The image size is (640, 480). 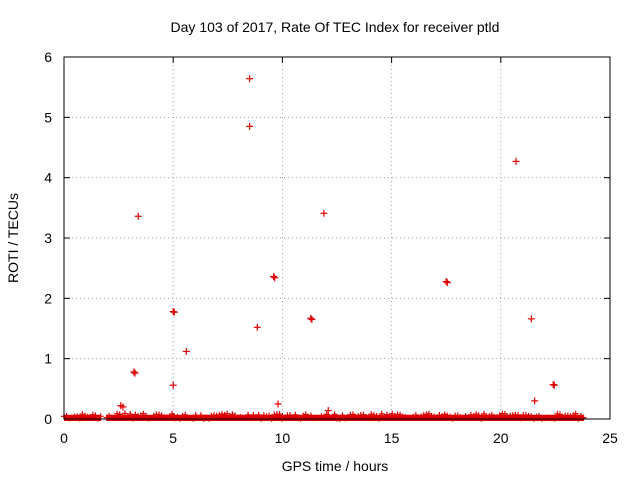 I want to click on x-tick-label: 10, so click(x=283, y=438).